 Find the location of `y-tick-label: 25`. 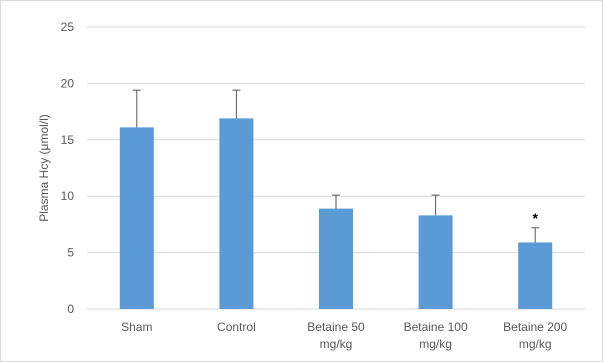

y-tick-label: 25 is located at coordinates (68, 27).